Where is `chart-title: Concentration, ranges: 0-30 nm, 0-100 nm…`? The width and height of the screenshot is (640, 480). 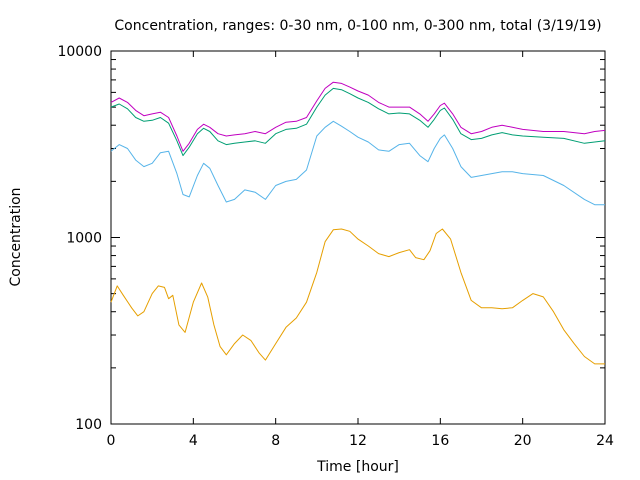
chart-title: Concentration, ranges: 0-30 nm, 0-100 nm… is located at coordinates (357, 26).